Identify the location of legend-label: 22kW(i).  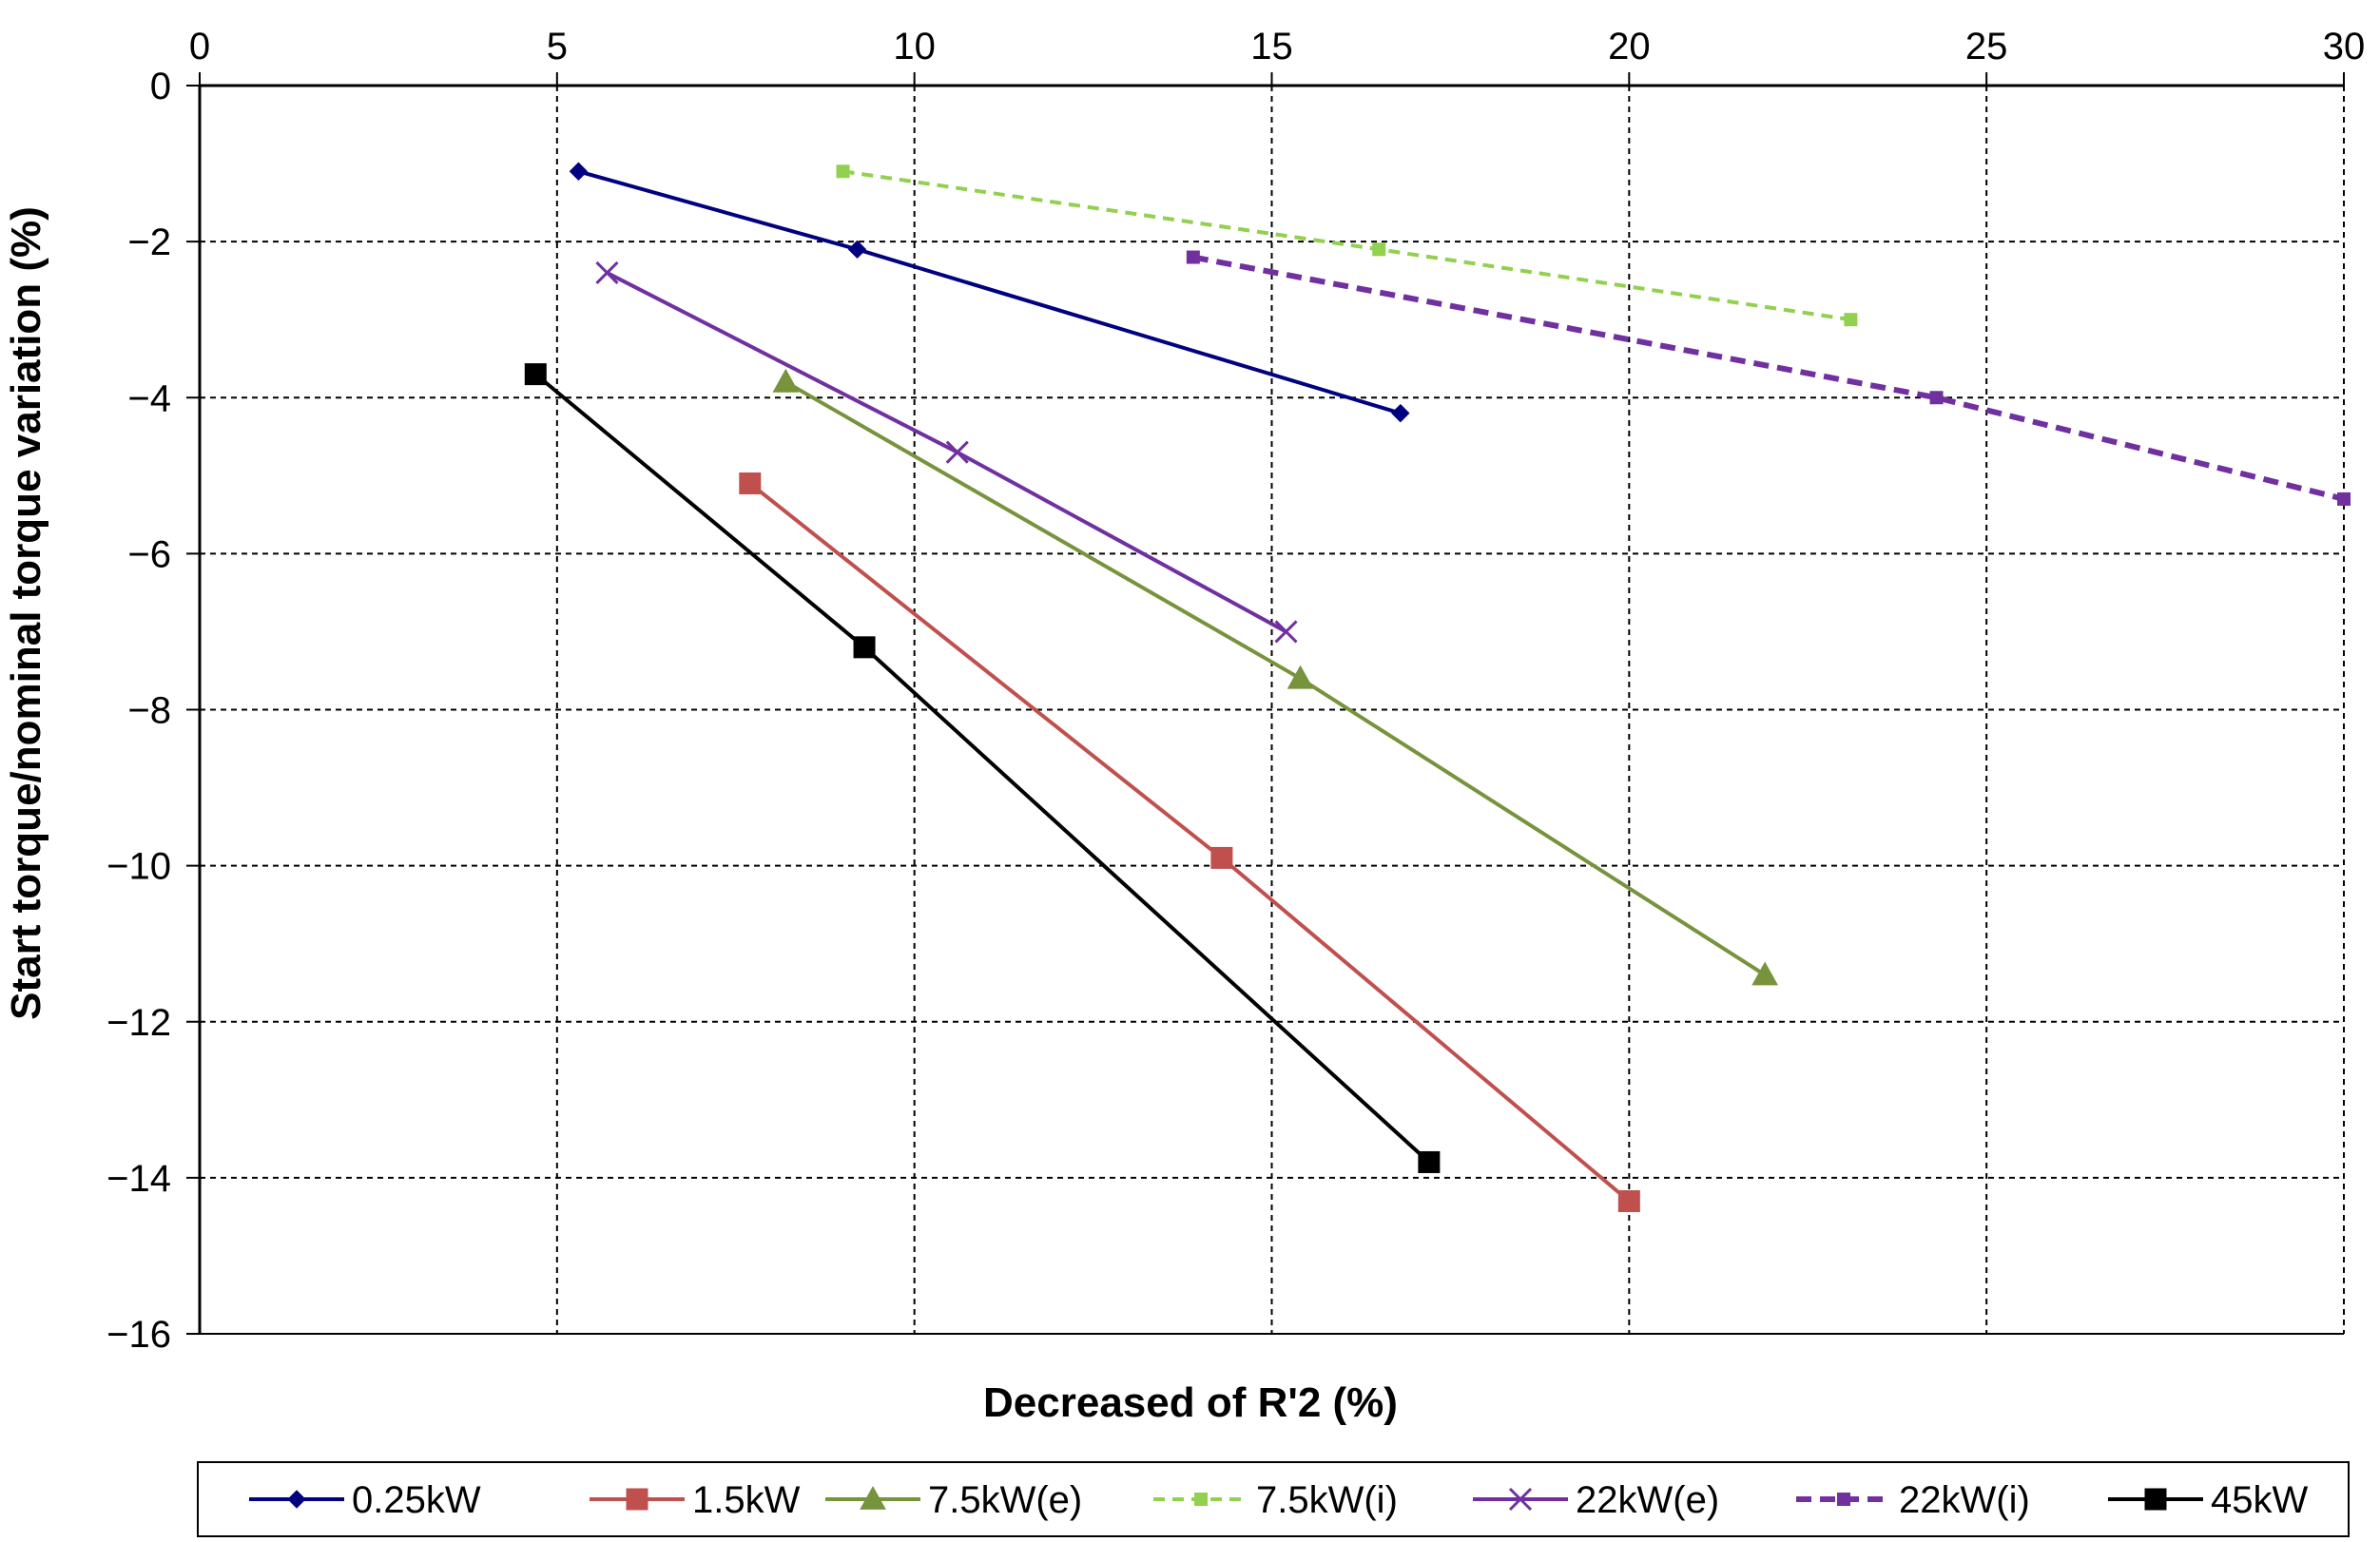
(1964, 1500).